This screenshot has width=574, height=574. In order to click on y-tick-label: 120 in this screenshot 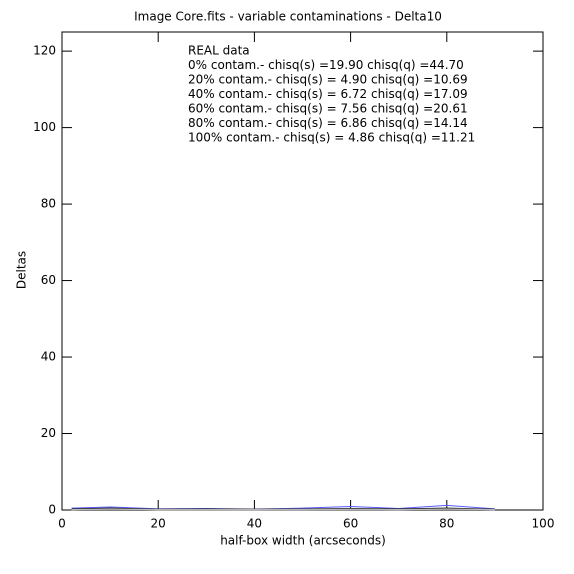, I will do `click(44, 51)`.